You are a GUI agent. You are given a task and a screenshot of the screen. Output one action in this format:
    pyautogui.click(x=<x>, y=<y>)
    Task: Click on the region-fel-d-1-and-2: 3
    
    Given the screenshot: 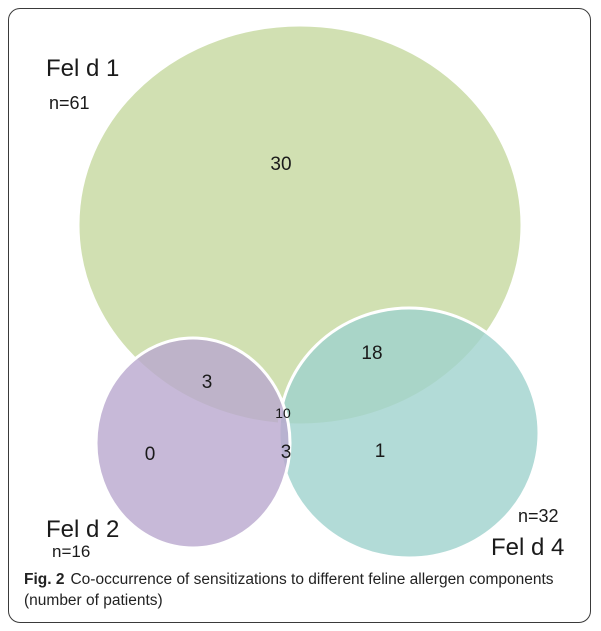 What is the action you would take?
    pyautogui.click(x=207, y=382)
    